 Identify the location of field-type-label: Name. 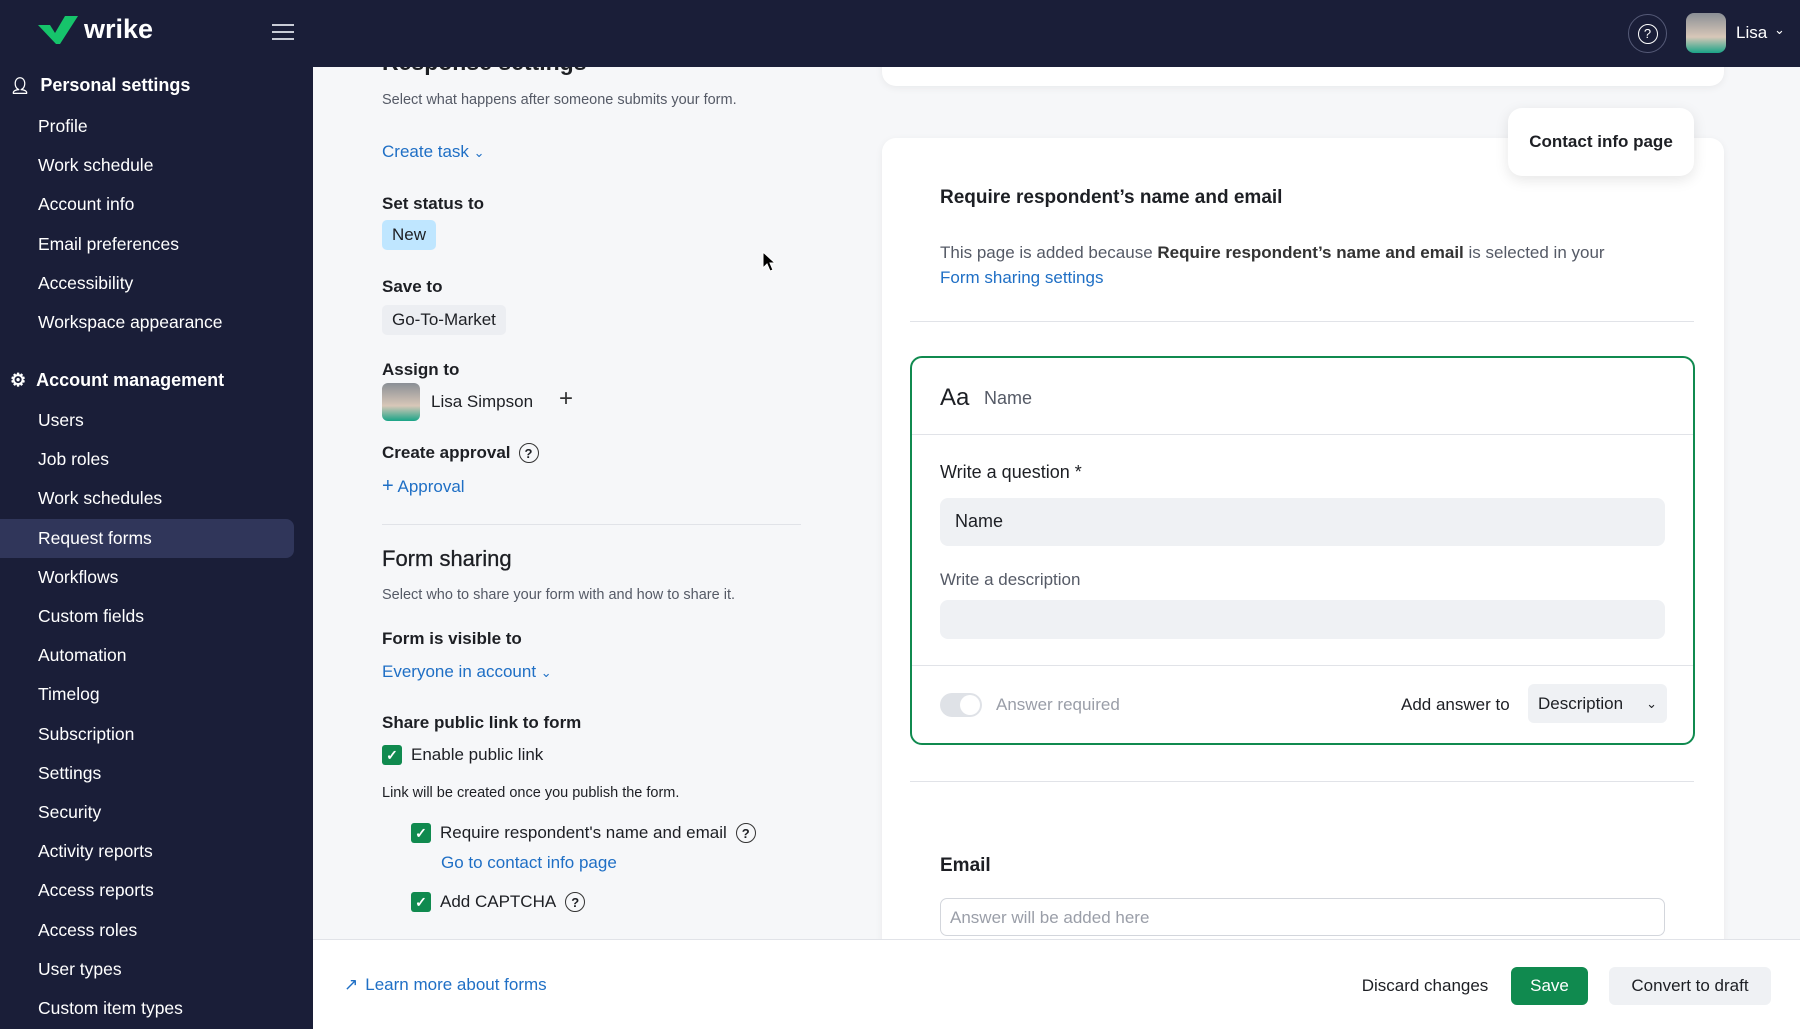
(1008, 398).